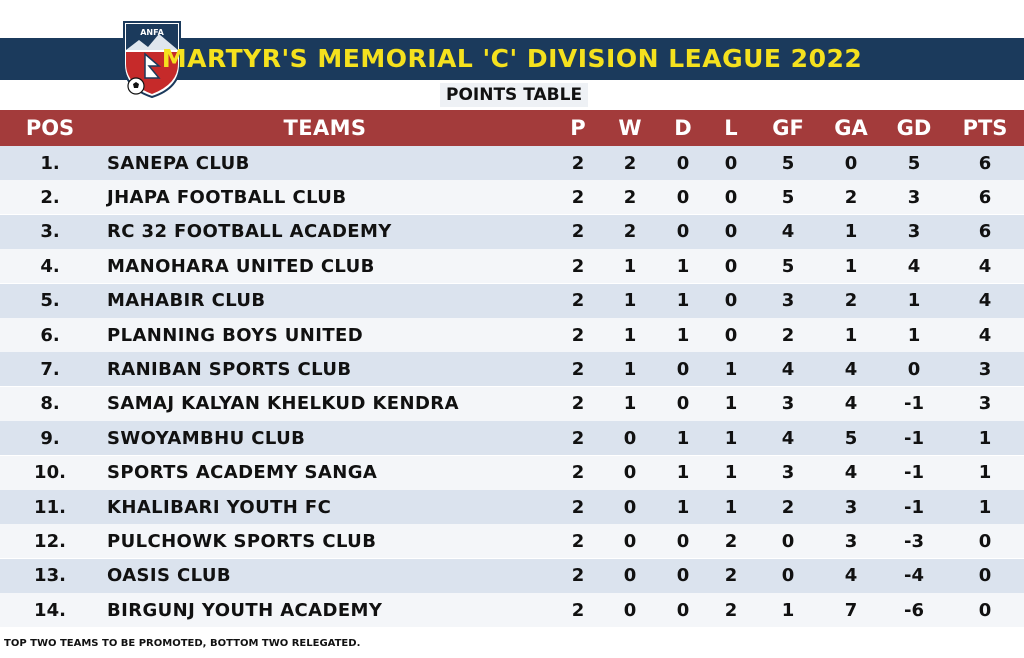 The width and height of the screenshot is (1024, 658). What do you see at coordinates (514, 95) in the screenshot?
I see `points-table-subtitle: POINTS TABLE` at bounding box center [514, 95].